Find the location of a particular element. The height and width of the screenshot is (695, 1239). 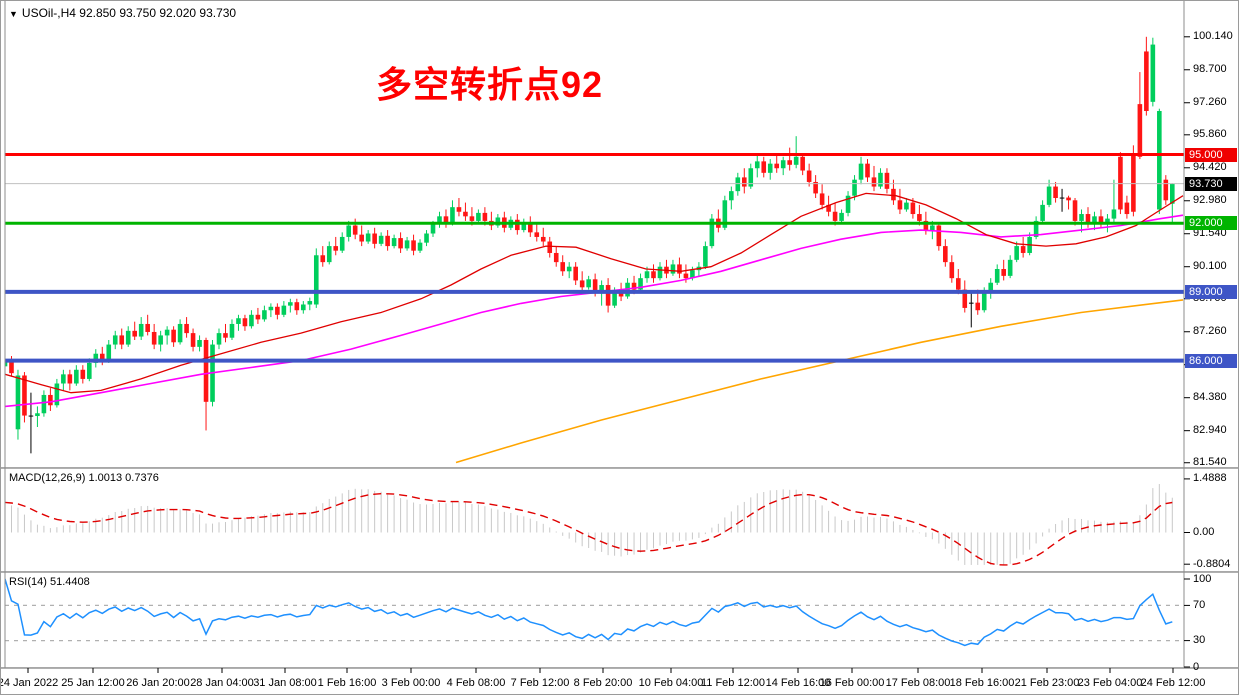

time-tick-label: 14 Feb 16:00 is located at coordinates (798, 683).